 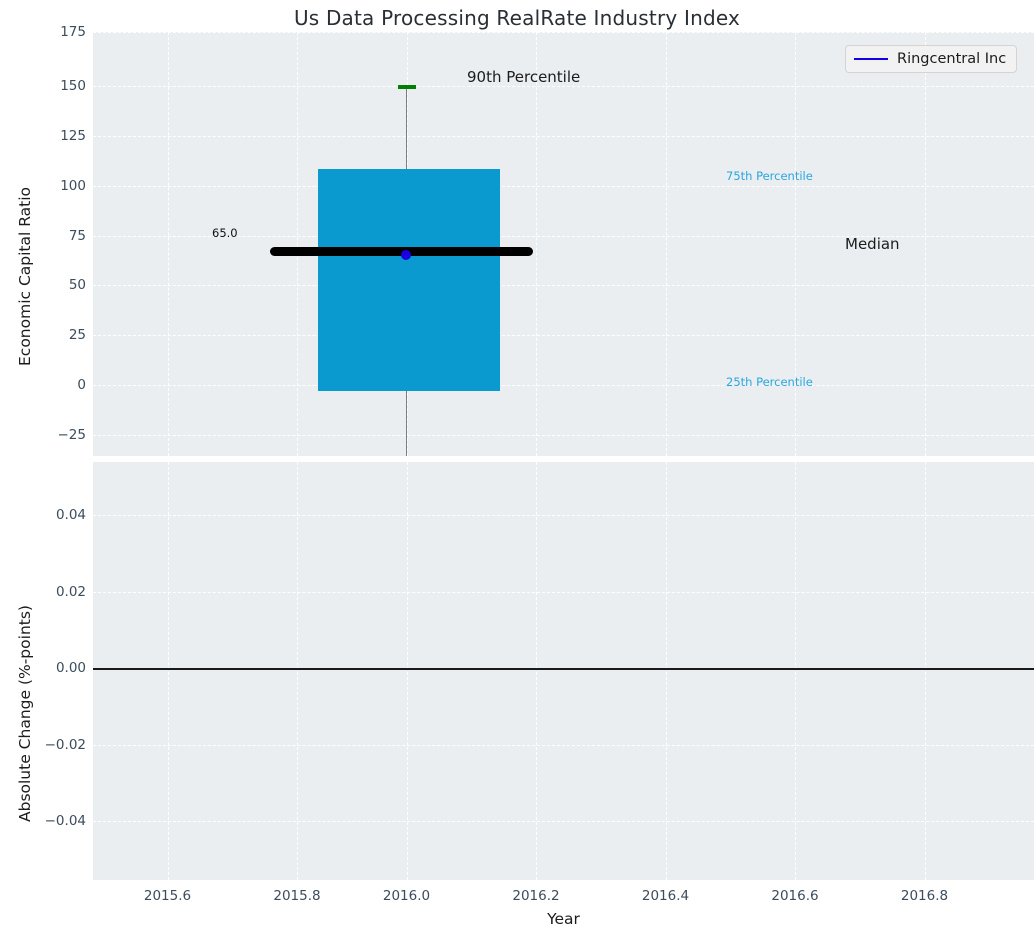 What do you see at coordinates (871, 59) in the screenshot?
I see `legend-line-swatch` at bounding box center [871, 59].